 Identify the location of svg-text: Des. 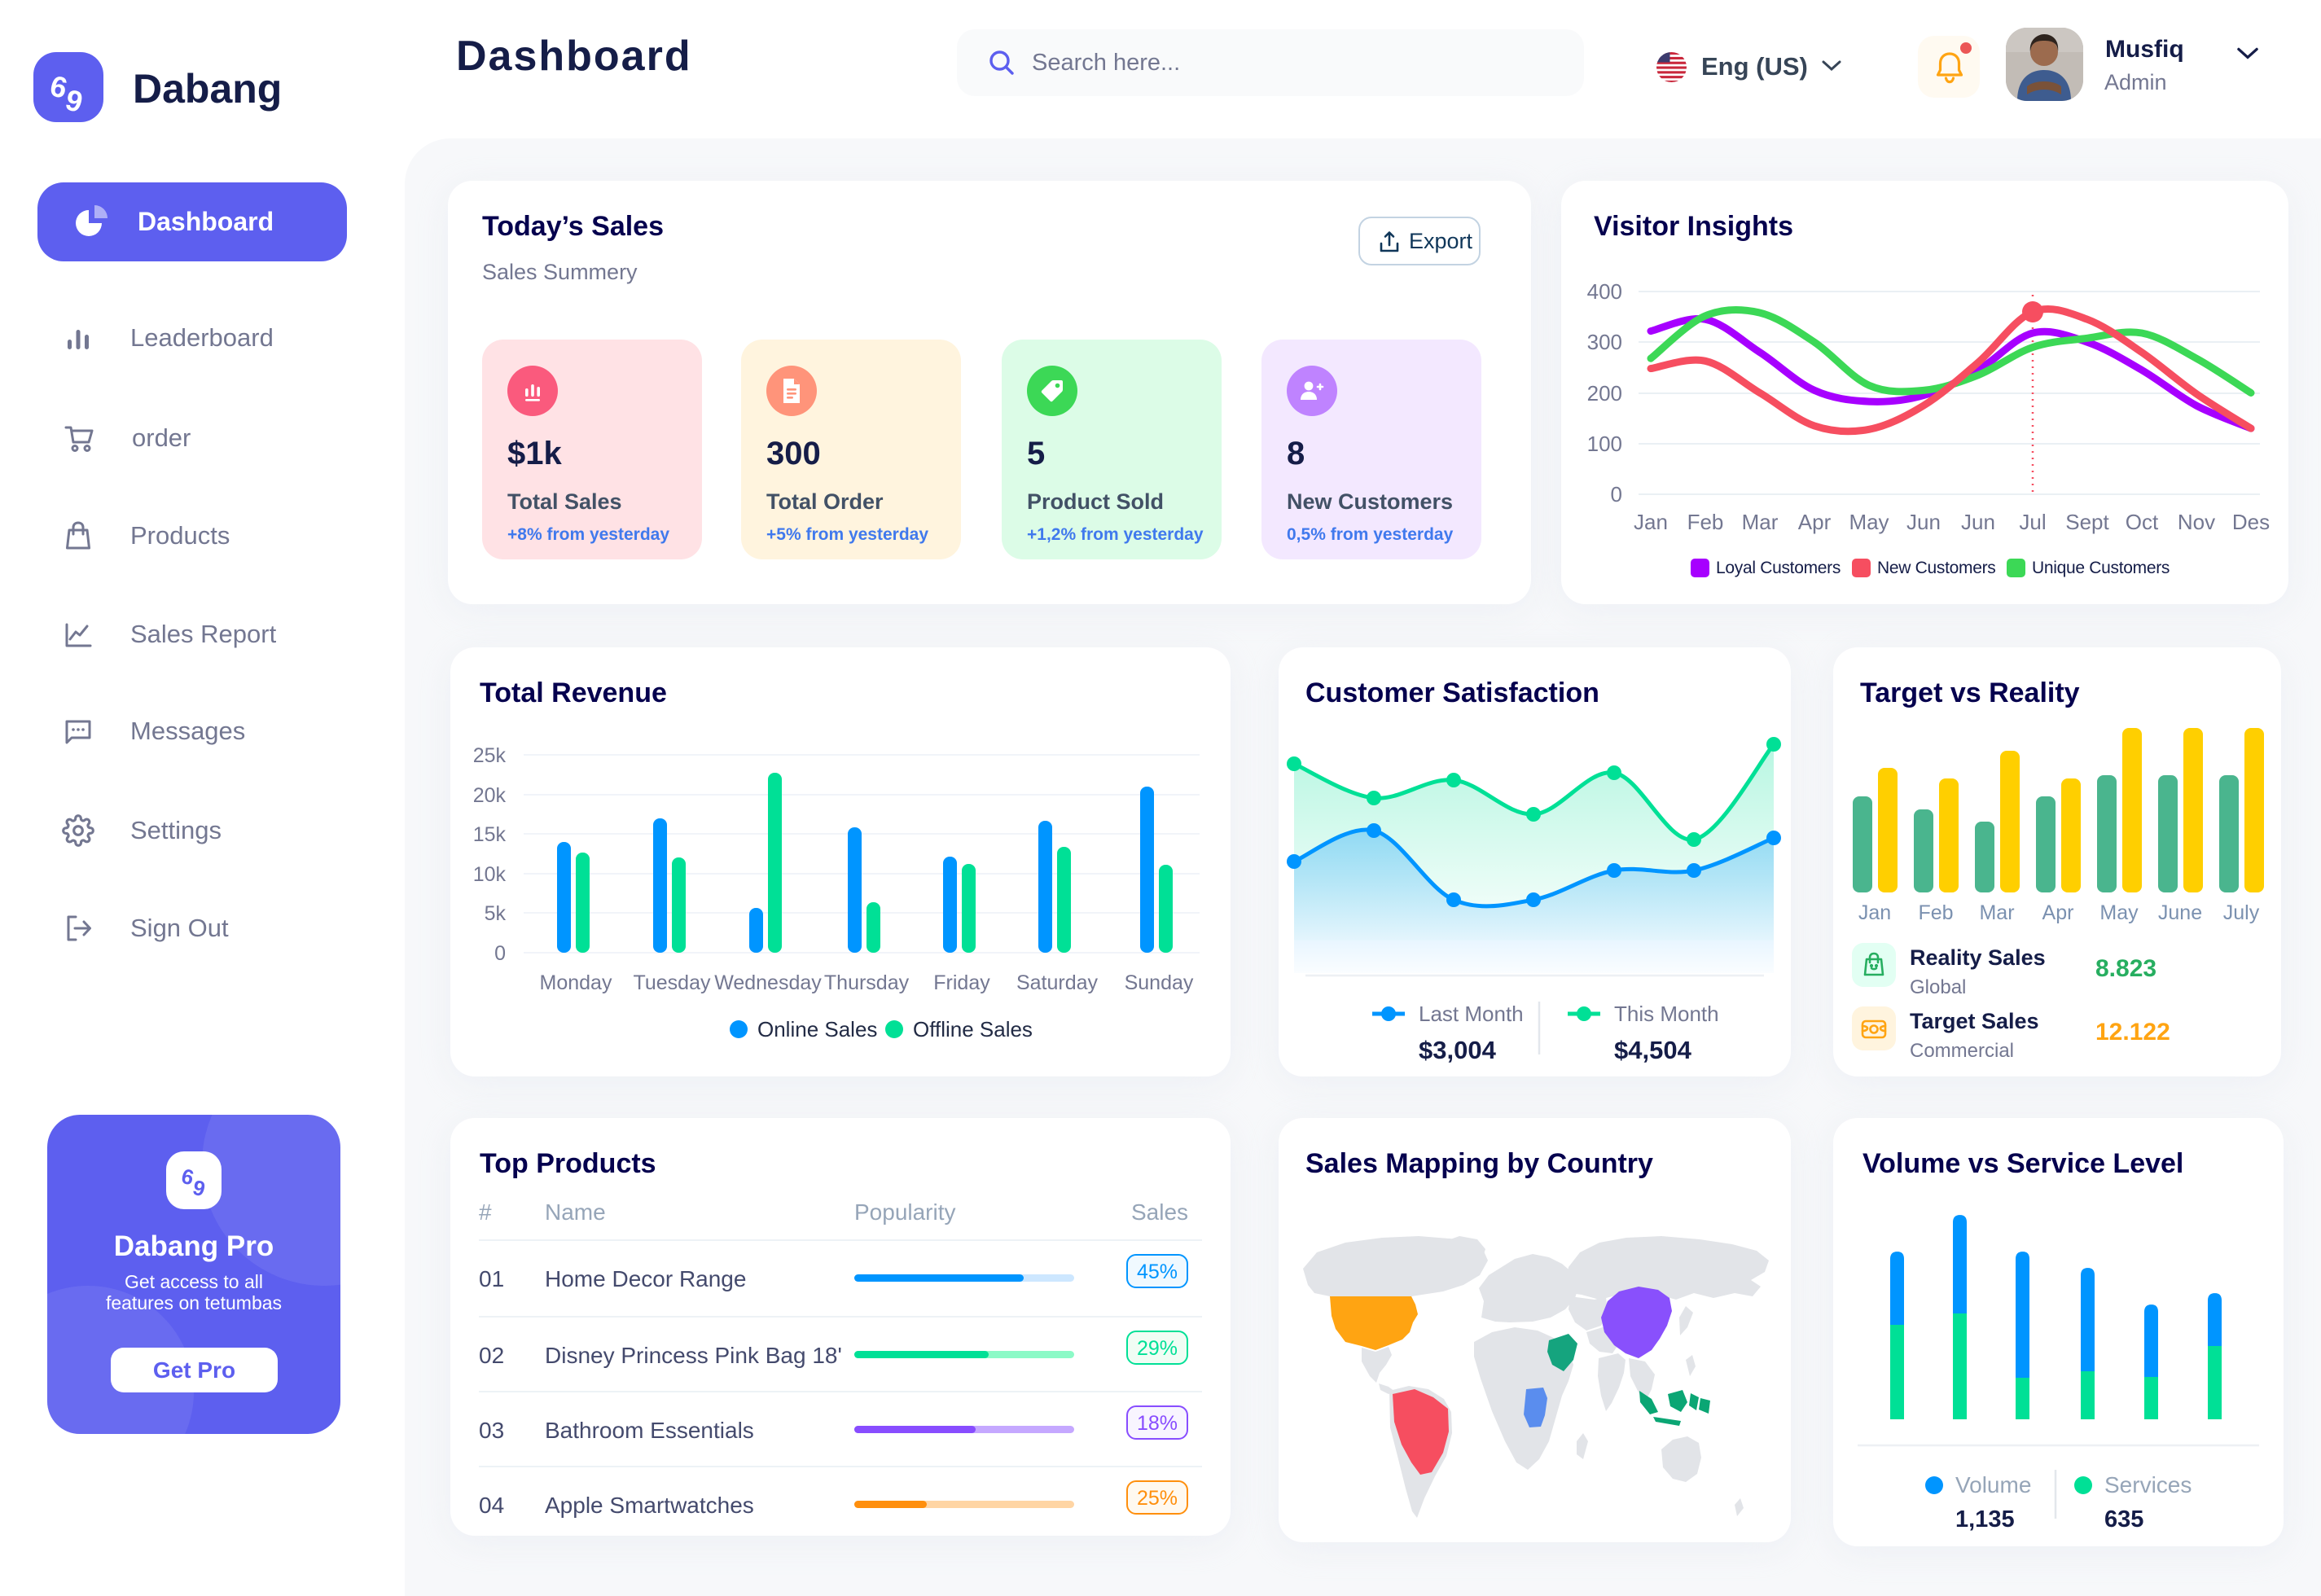
(2251, 522).